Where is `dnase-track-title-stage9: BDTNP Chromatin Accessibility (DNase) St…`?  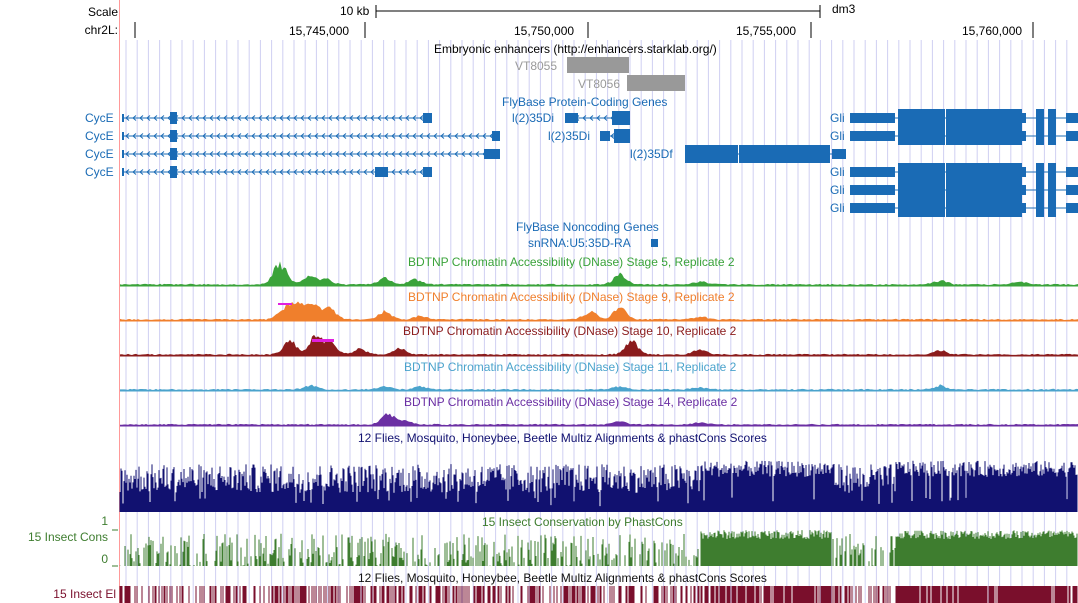 dnase-track-title-stage9: BDTNP Chromatin Accessibility (DNase) St… is located at coordinates (571, 297).